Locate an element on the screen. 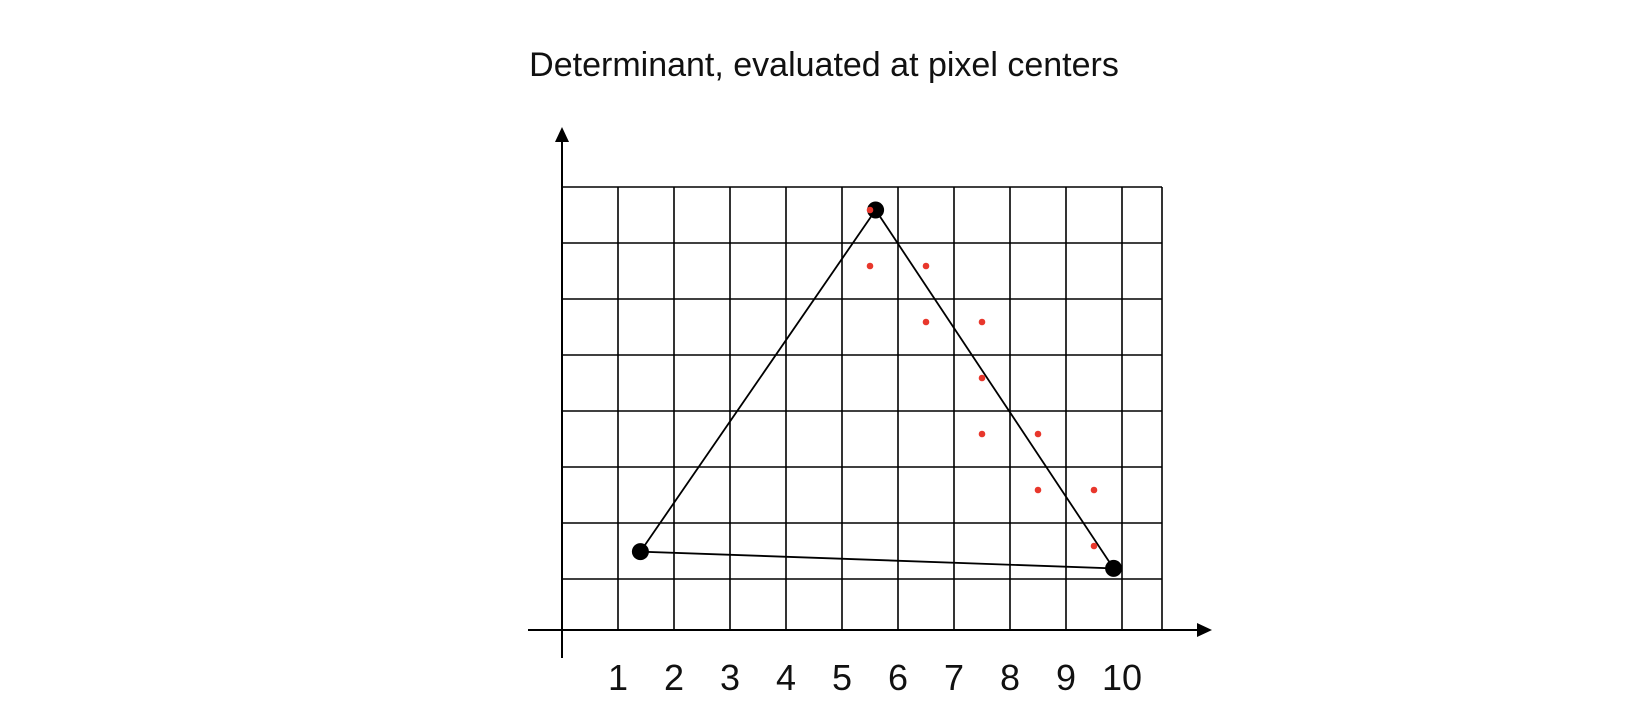 This screenshot has height=722, width=1648. x-tick-label: 8 is located at coordinates (1010, 677).